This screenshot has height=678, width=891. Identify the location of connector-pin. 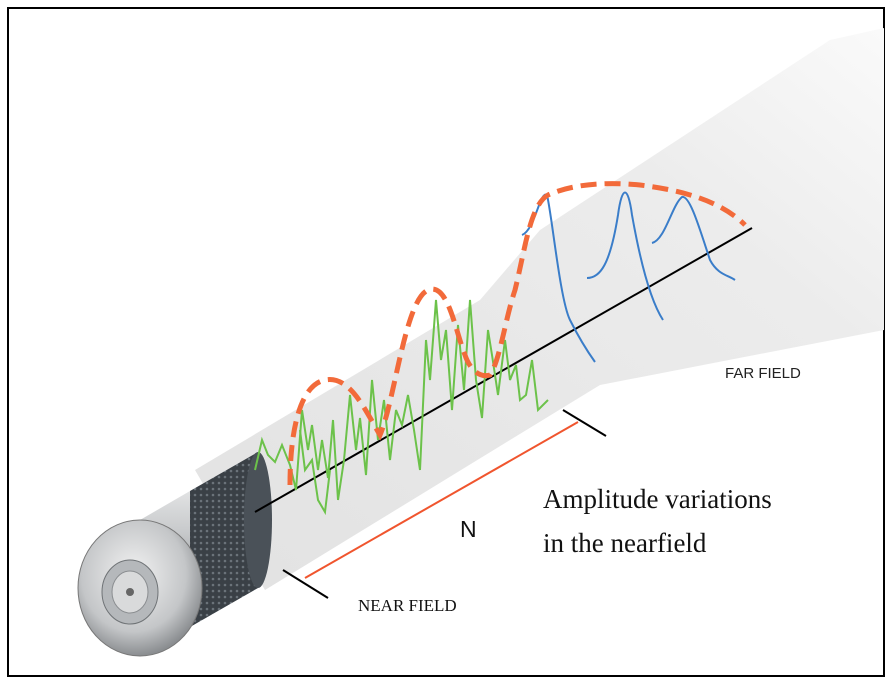
(130, 592).